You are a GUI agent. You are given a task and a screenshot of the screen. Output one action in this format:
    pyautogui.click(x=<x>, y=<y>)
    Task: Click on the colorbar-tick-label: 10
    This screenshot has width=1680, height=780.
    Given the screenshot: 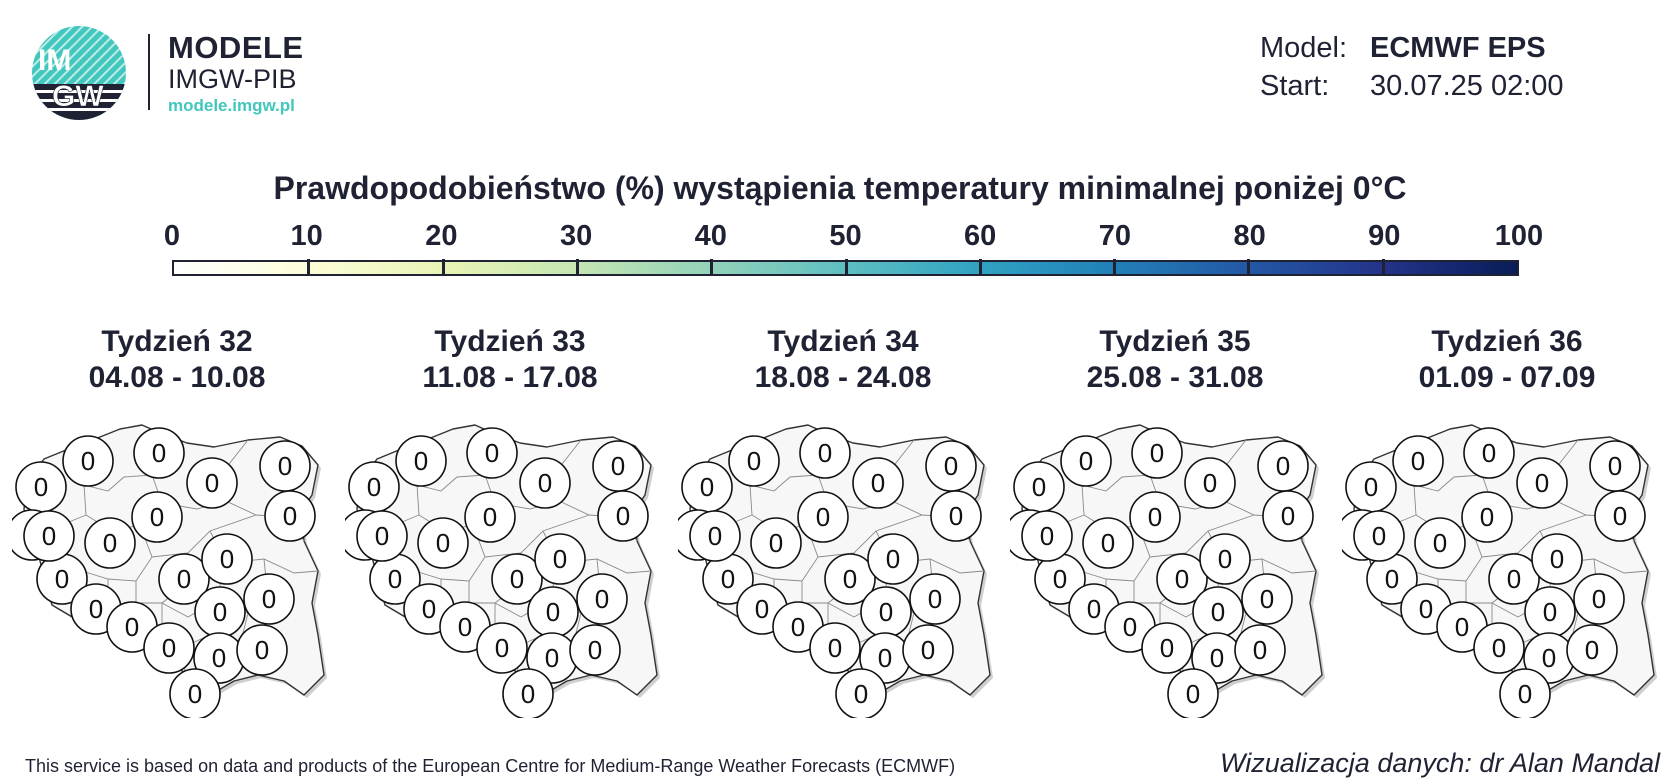 What is the action you would take?
    pyautogui.click(x=306, y=236)
    